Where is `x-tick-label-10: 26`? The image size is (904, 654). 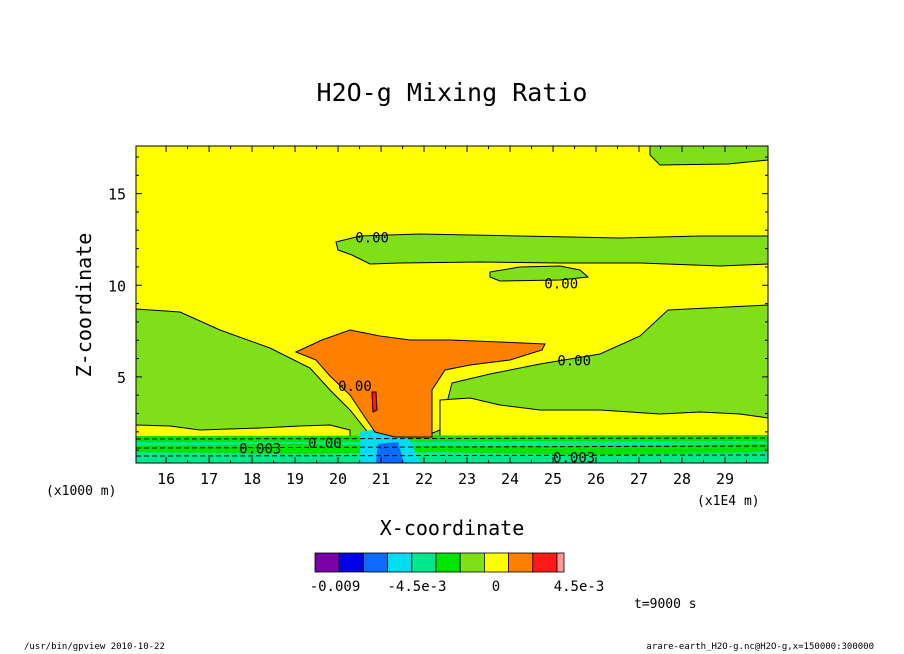
x-tick-label-10: 26 is located at coordinates (596, 479).